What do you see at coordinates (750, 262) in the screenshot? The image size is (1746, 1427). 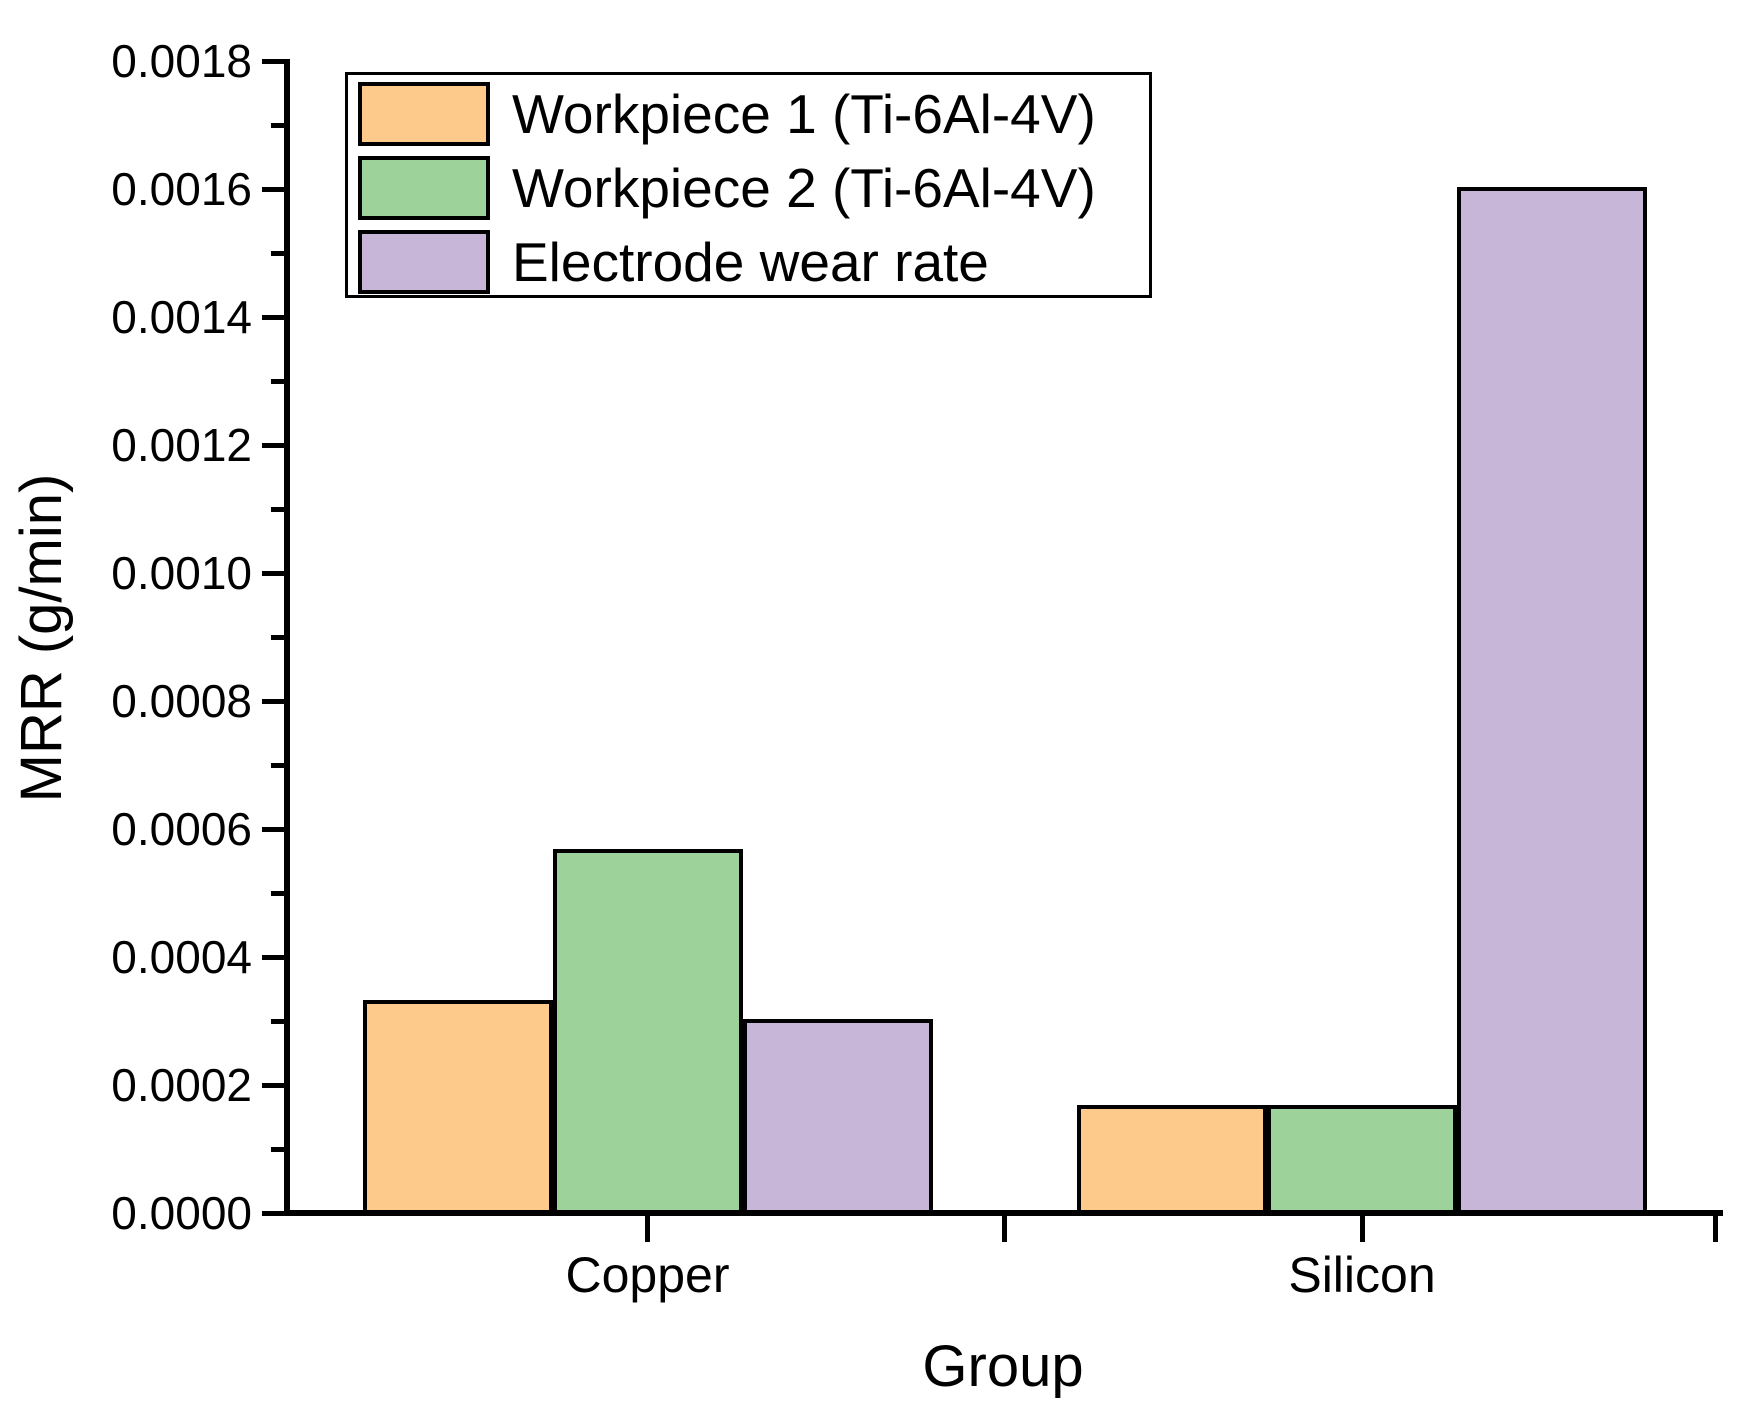 I see `legend-label-electrode-wear-rate: Electrode wear rate` at bounding box center [750, 262].